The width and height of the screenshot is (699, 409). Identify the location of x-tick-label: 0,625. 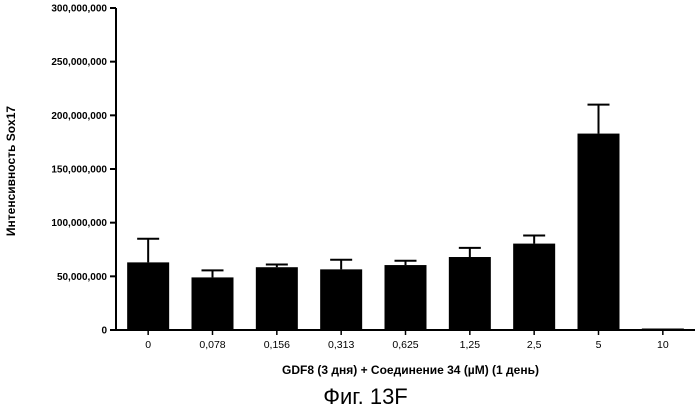
(405, 345).